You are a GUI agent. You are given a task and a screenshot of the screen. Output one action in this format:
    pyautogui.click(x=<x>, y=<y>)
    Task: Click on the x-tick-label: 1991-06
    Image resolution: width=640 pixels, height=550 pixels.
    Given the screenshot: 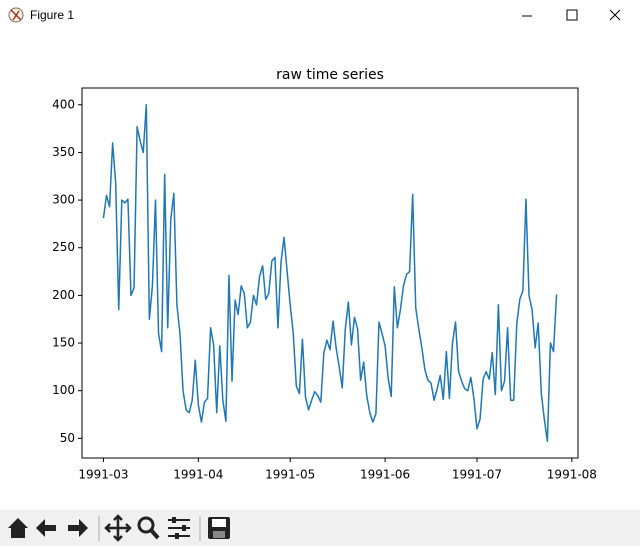 What is the action you would take?
    pyautogui.click(x=385, y=475)
    